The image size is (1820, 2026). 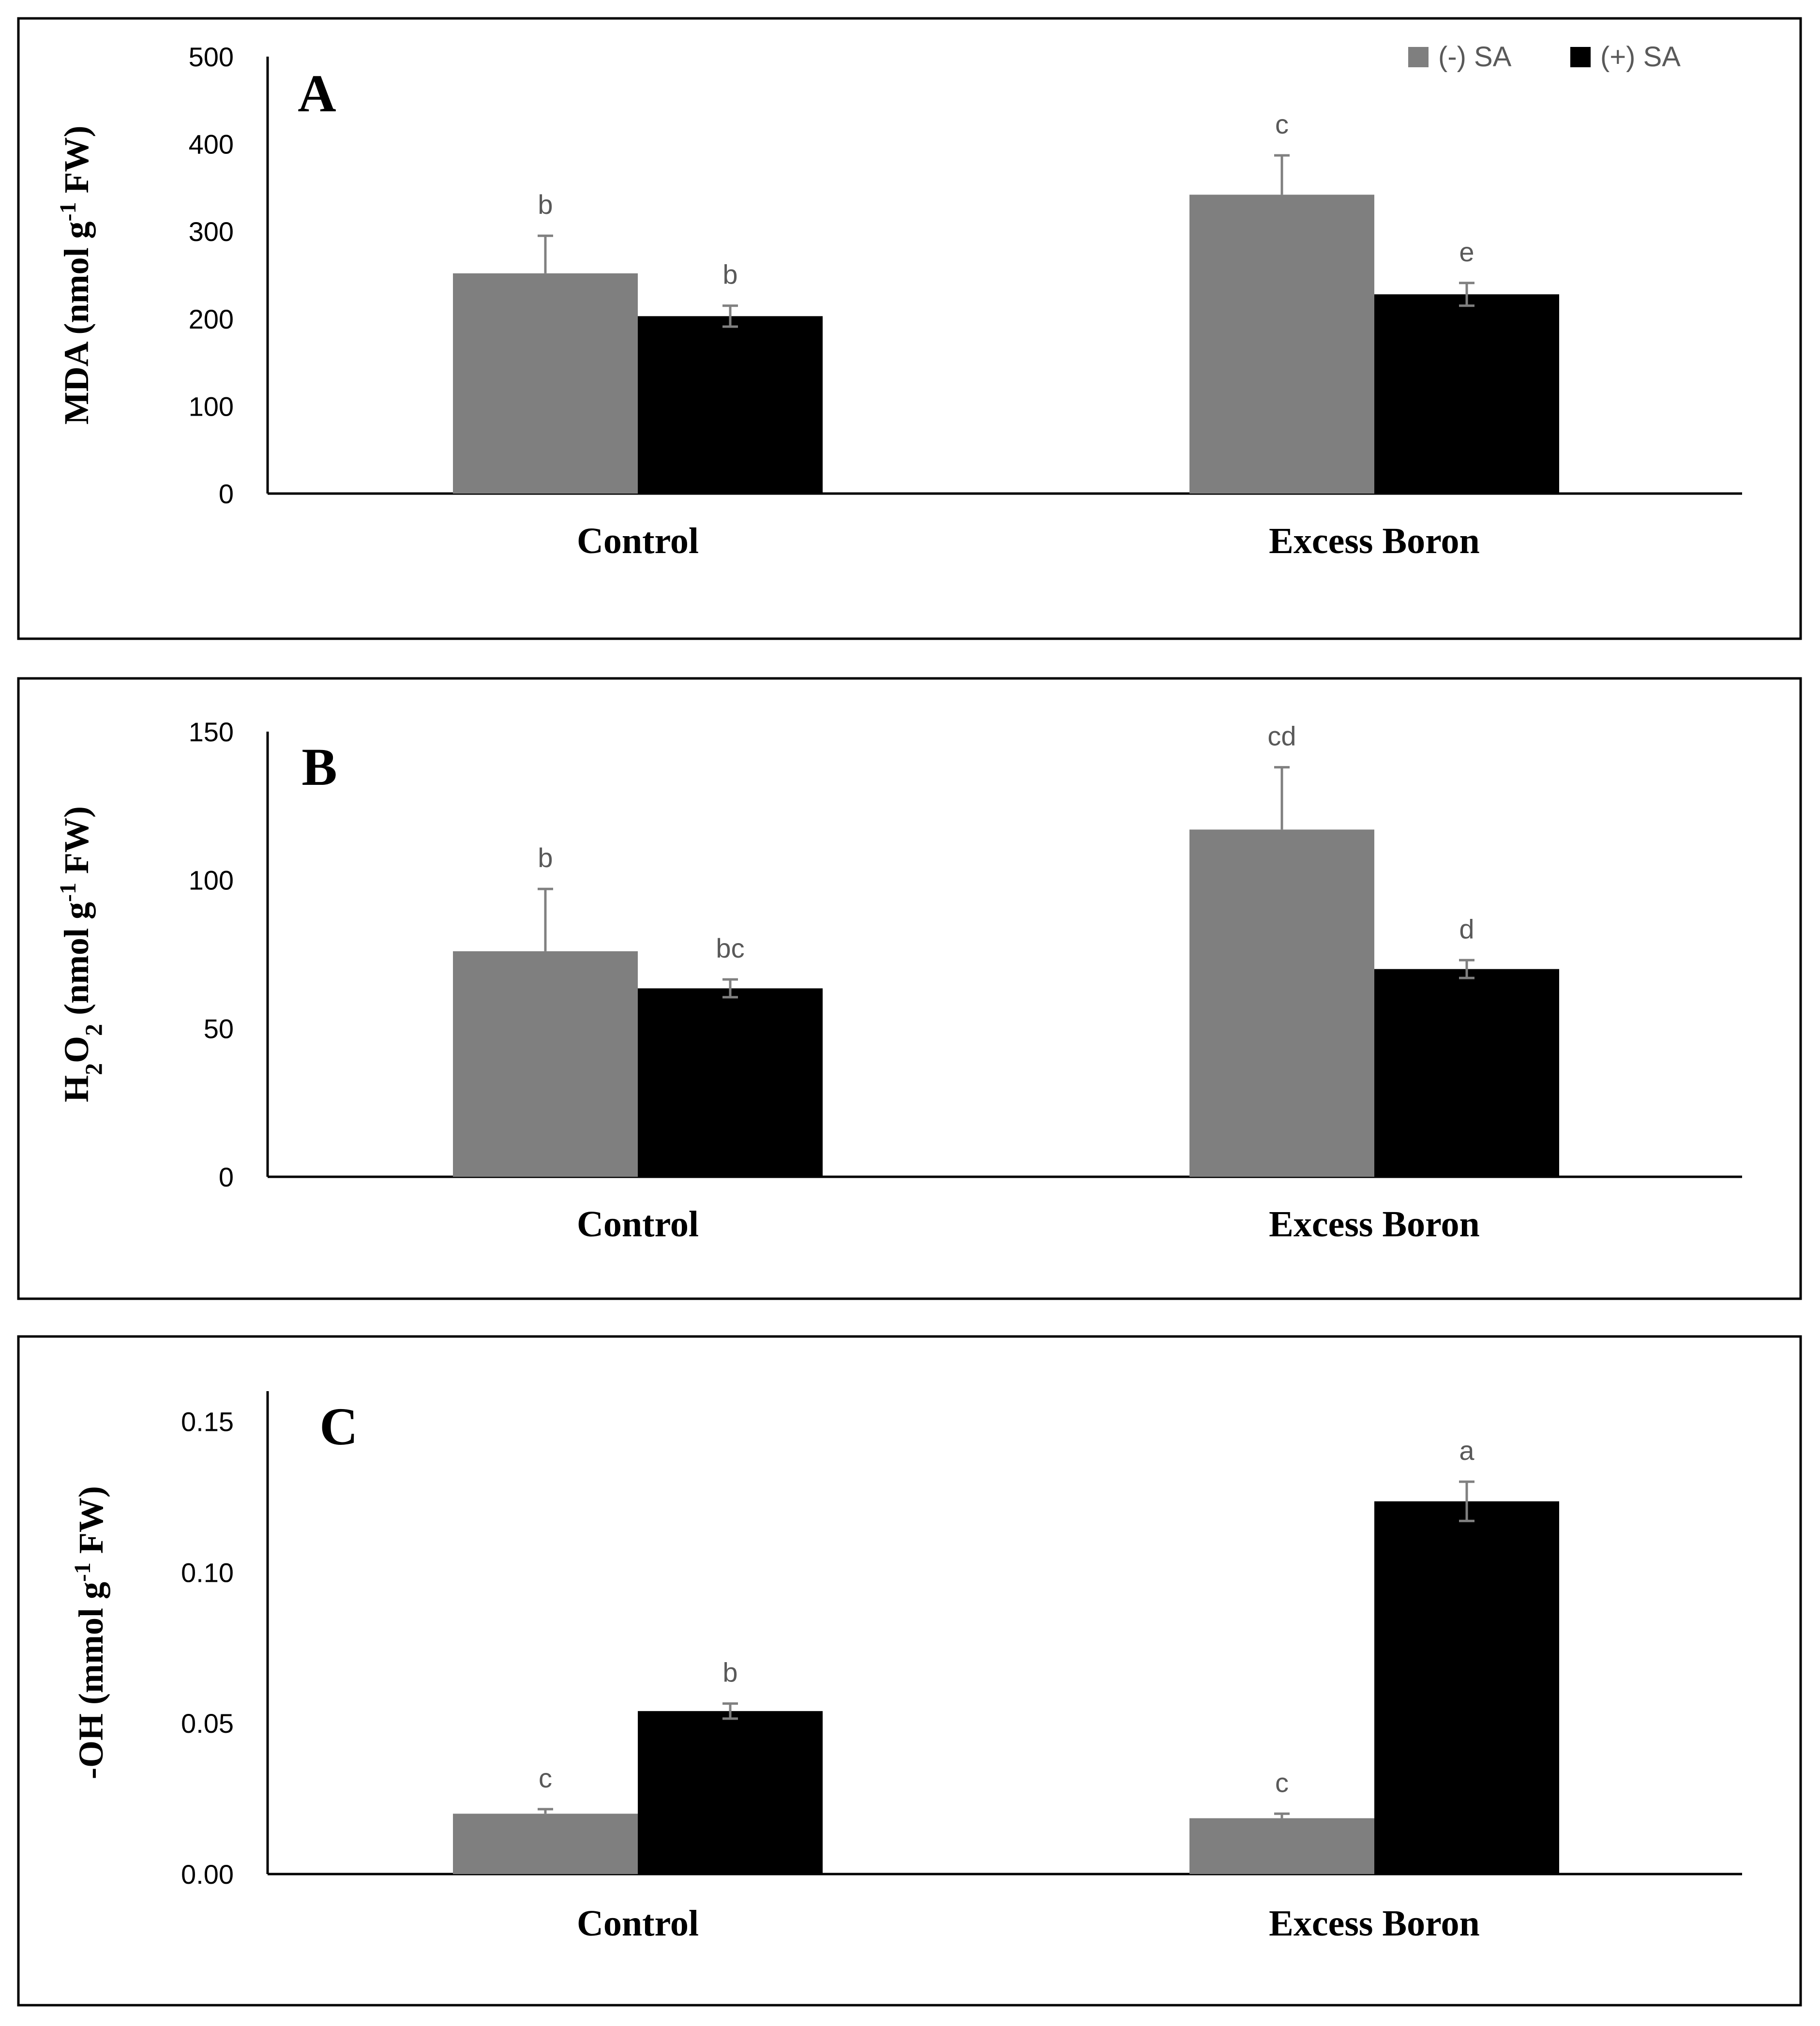 What do you see at coordinates (211, 732) in the screenshot?
I see `y-tick-label: 150` at bounding box center [211, 732].